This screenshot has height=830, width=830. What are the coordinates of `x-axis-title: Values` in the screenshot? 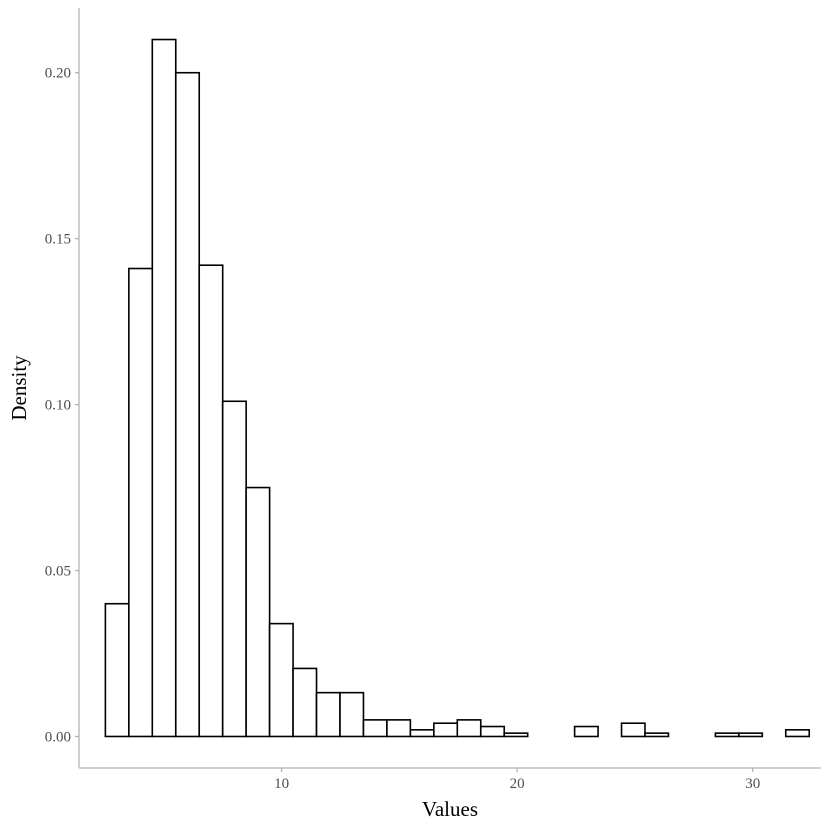 It's located at (450, 809).